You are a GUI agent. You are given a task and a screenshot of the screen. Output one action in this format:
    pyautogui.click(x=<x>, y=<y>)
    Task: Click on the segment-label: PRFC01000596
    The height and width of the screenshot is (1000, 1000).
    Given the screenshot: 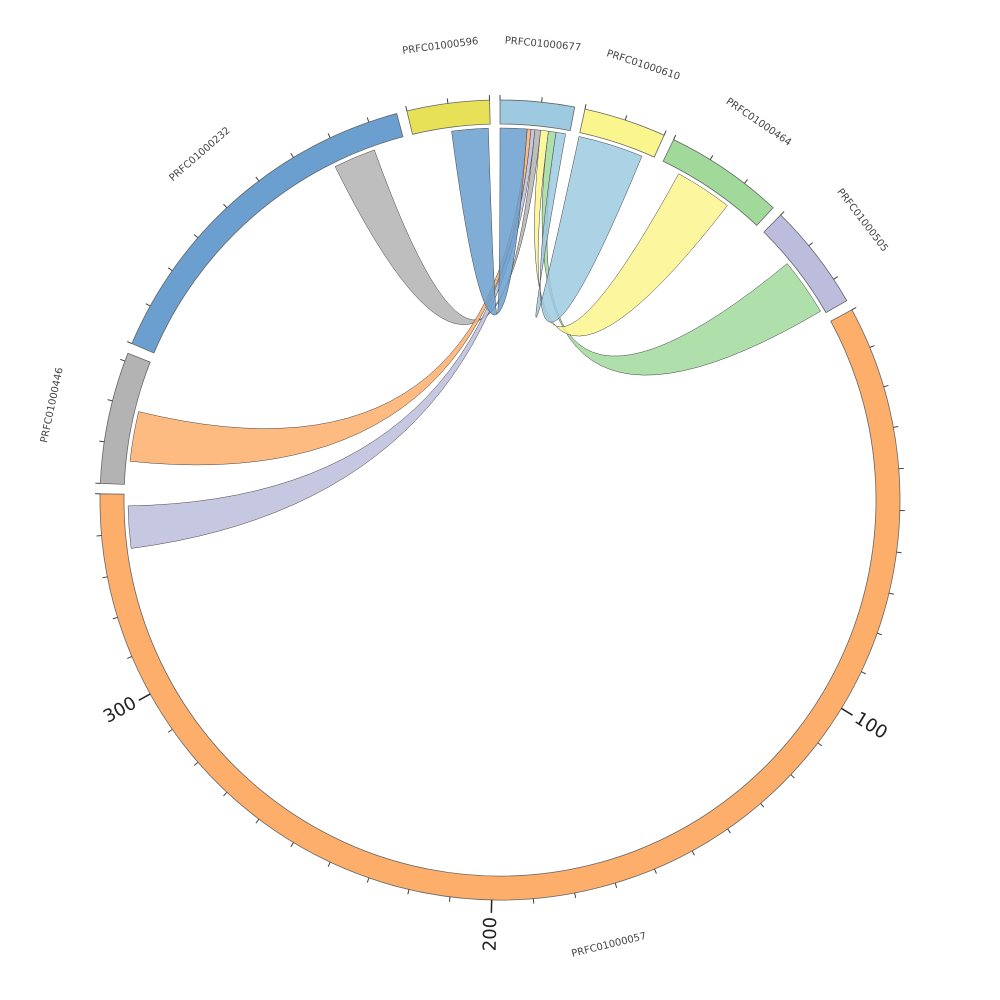 What is the action you would take?
    pyautogui.click(x=440, y=46)
    